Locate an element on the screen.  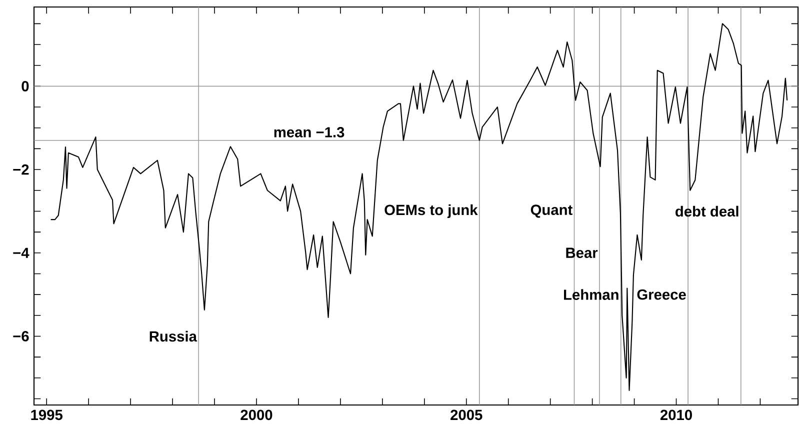
x-tick-label: 1995 is located at coordinates (46, 415).